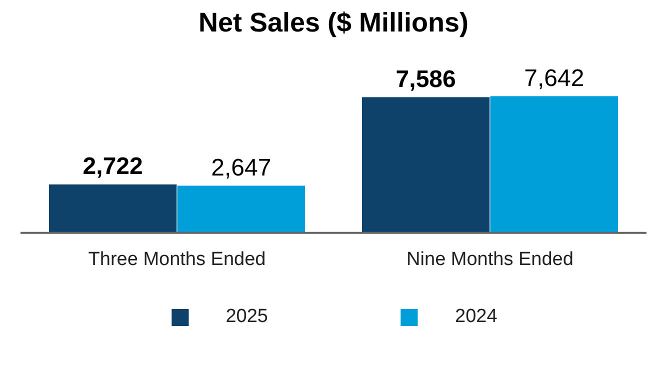 The image size is (666, 380). What do you see at coordinates (426, 79) in the screenshot?
I see `data-label: 7,586` at bounding box center [426, 79].